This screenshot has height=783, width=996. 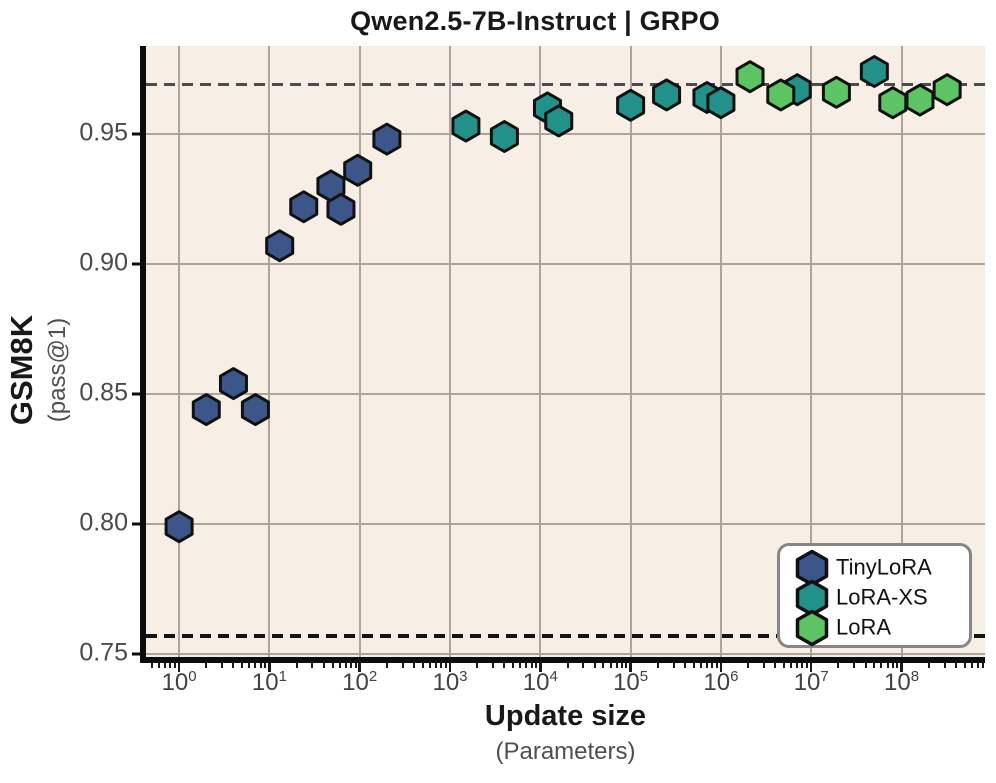 What do you see at coordinates (103, 132) in the screenshot?
I see `y-tick-label: 0.95` at bounding box center [103, 132].